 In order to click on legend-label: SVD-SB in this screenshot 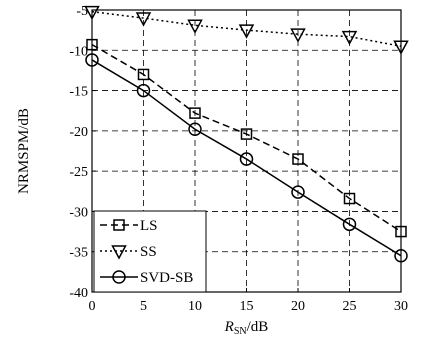, I will do `click(166, 278)`.